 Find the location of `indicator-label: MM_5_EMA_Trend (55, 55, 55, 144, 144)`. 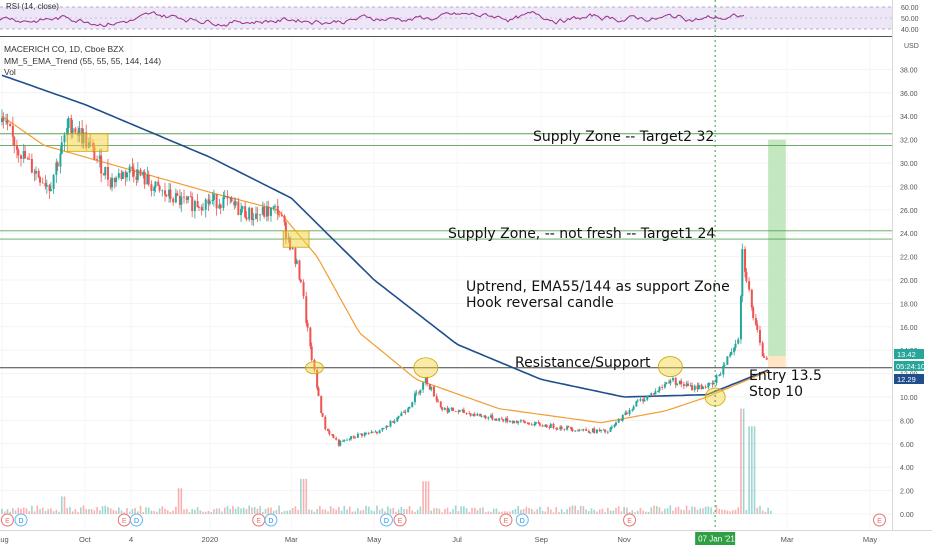

indicator-label: MM_5_EMA_Trend (55, 55, 55, 144, 144) is located at coordinates (83, 61).